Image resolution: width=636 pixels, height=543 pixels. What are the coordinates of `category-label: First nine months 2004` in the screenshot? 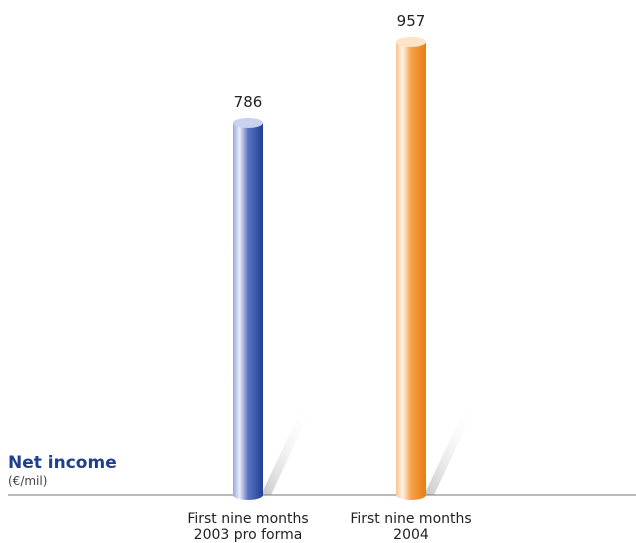 It's located at (410, 527).